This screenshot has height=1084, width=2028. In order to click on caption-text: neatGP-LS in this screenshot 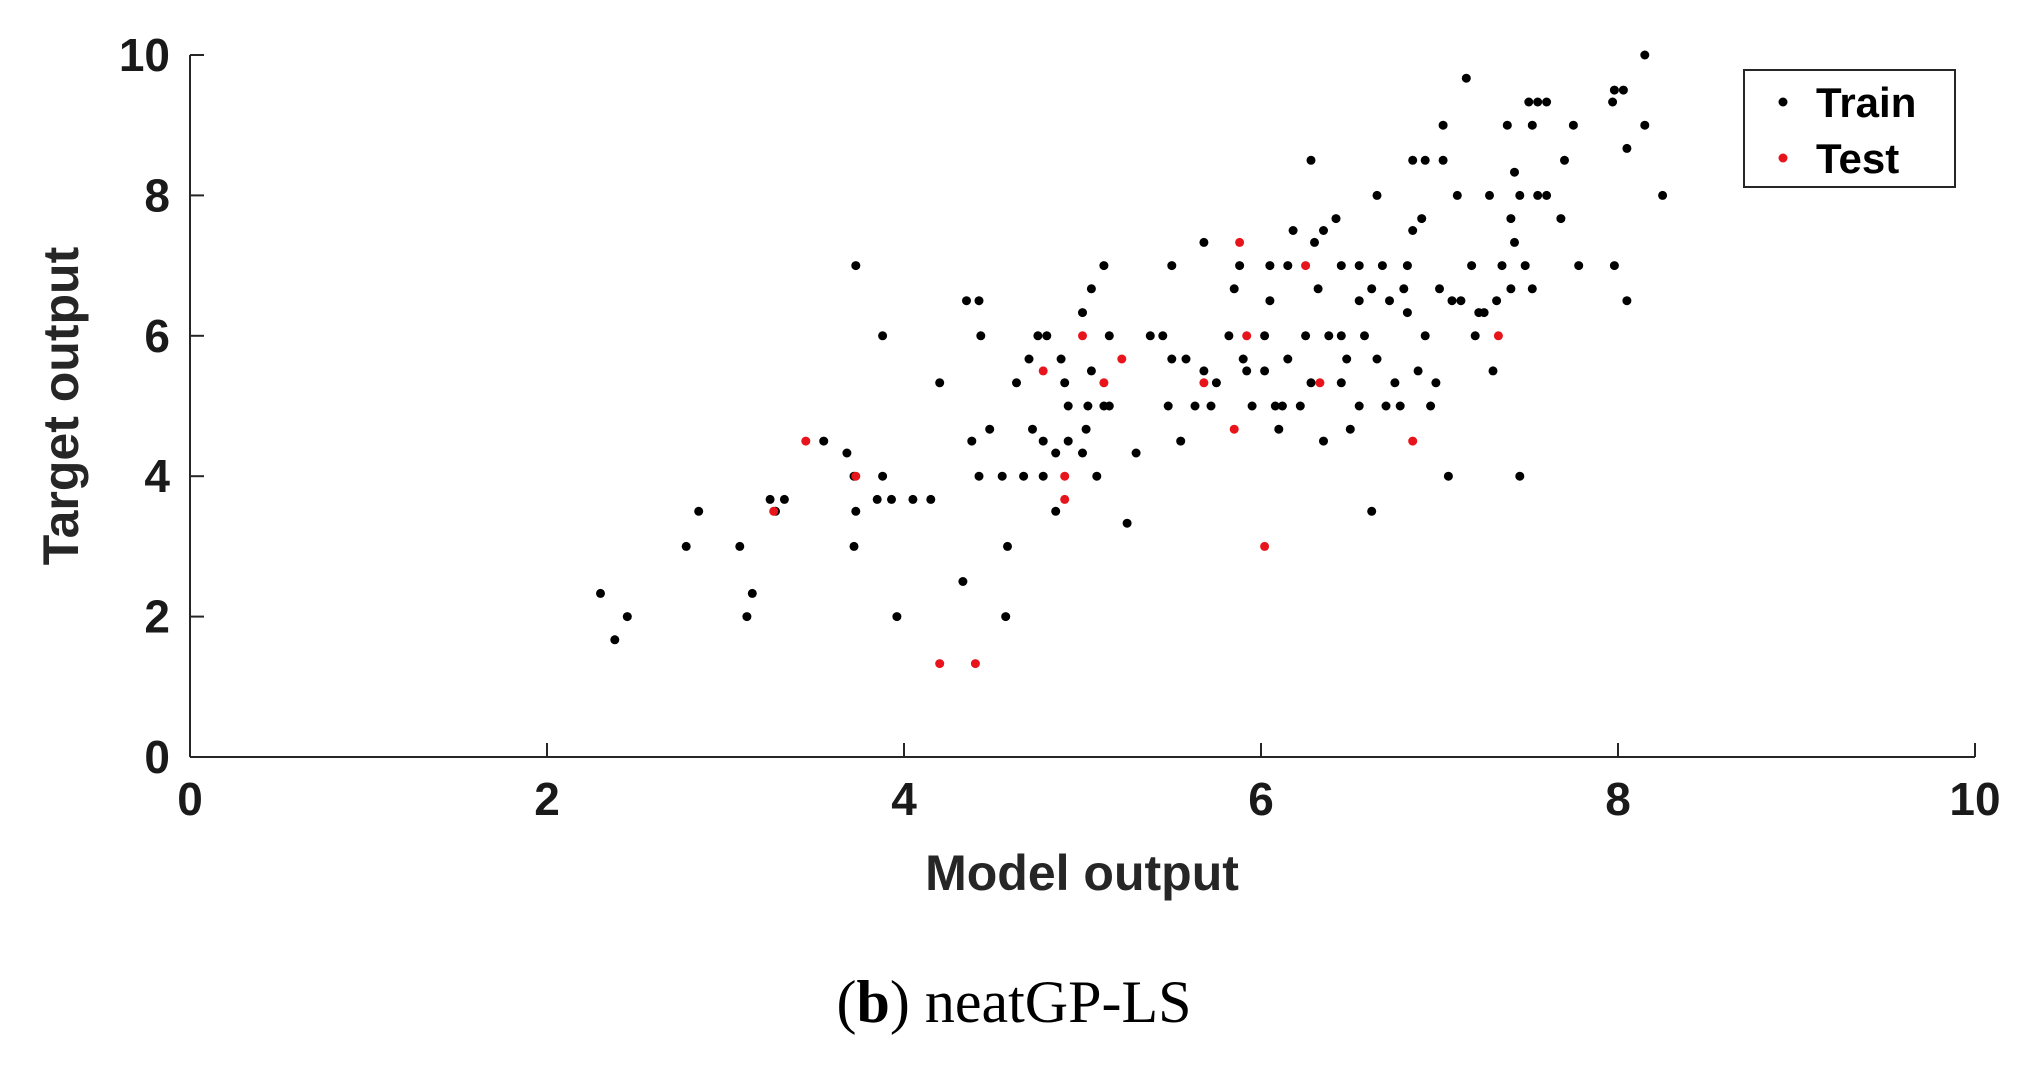, I will do `click(1050, 1002)`.